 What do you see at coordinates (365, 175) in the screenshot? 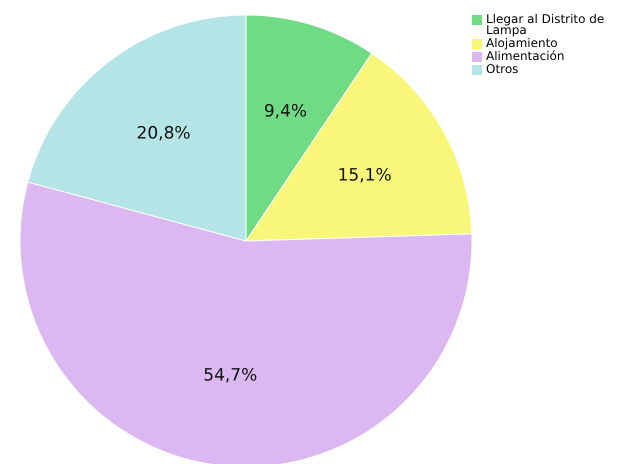
I see `data-label: 15,1%` at bounding box center [365, 175].